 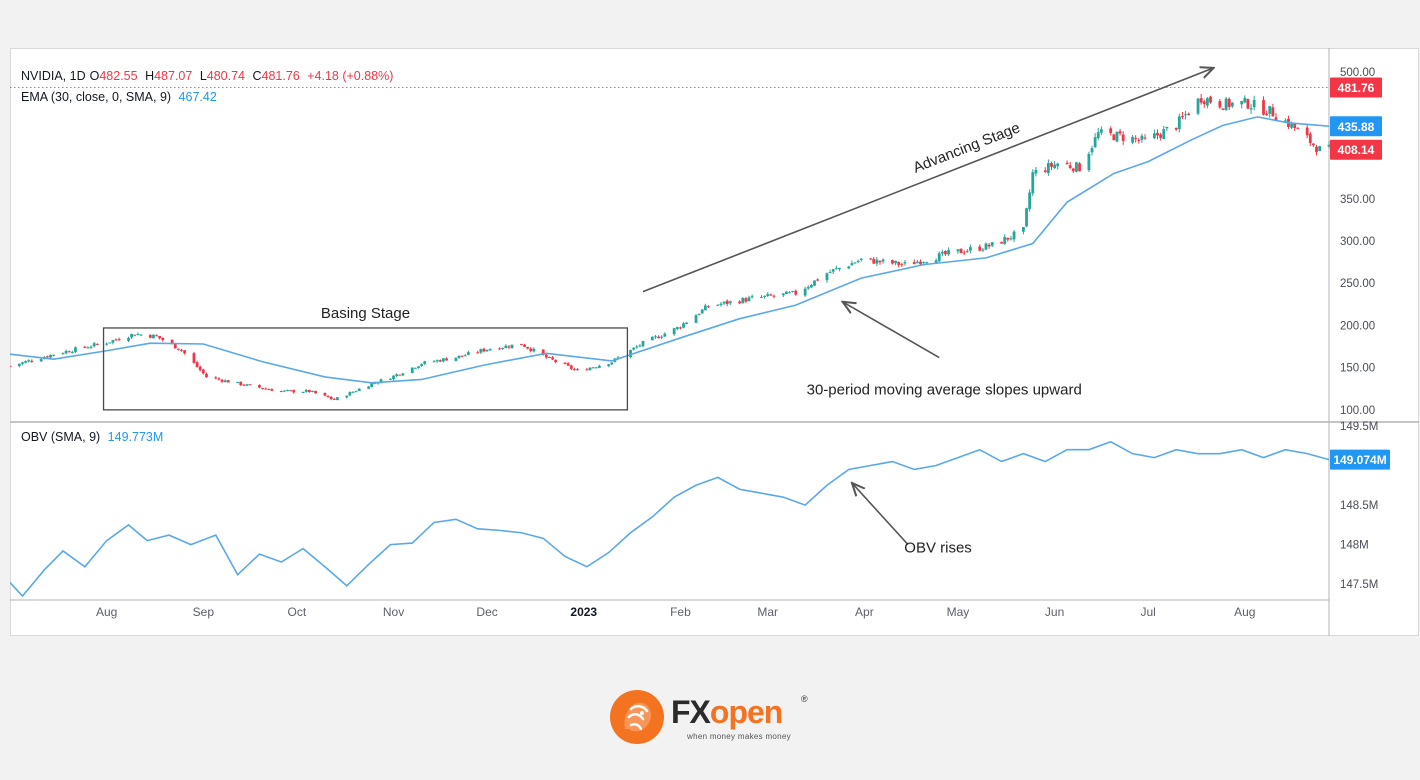 What do you see at coordinates (393, 612) in the screenshot?
I see `x-tick-label: Nov` at bounding box center [393, 612].